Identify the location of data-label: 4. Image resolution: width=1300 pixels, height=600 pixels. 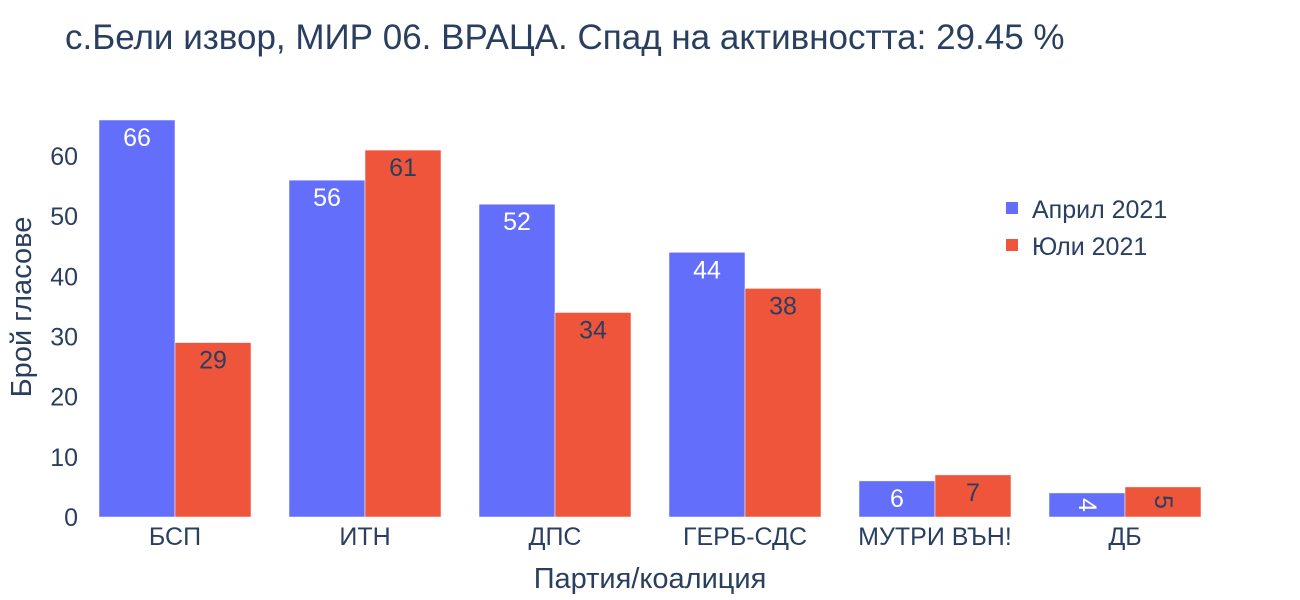
(1087, 505).